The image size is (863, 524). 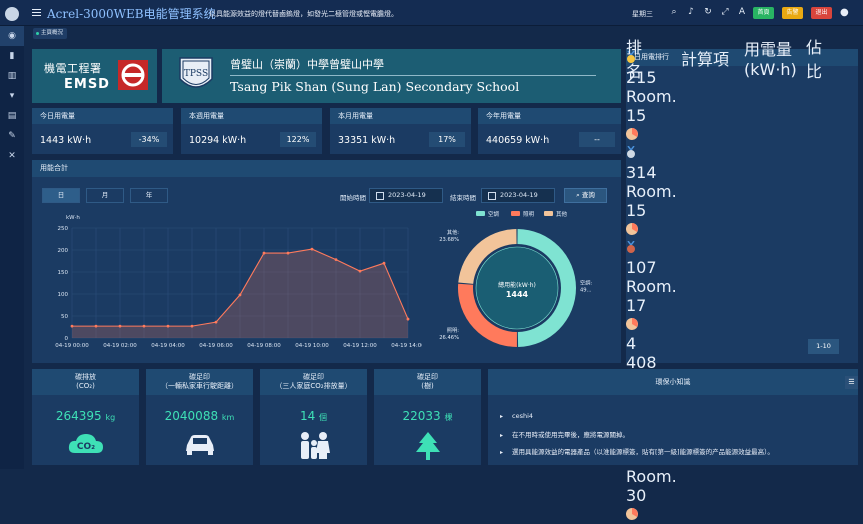 I want to click on home-button: 首頁, so click(x=763, y=13).